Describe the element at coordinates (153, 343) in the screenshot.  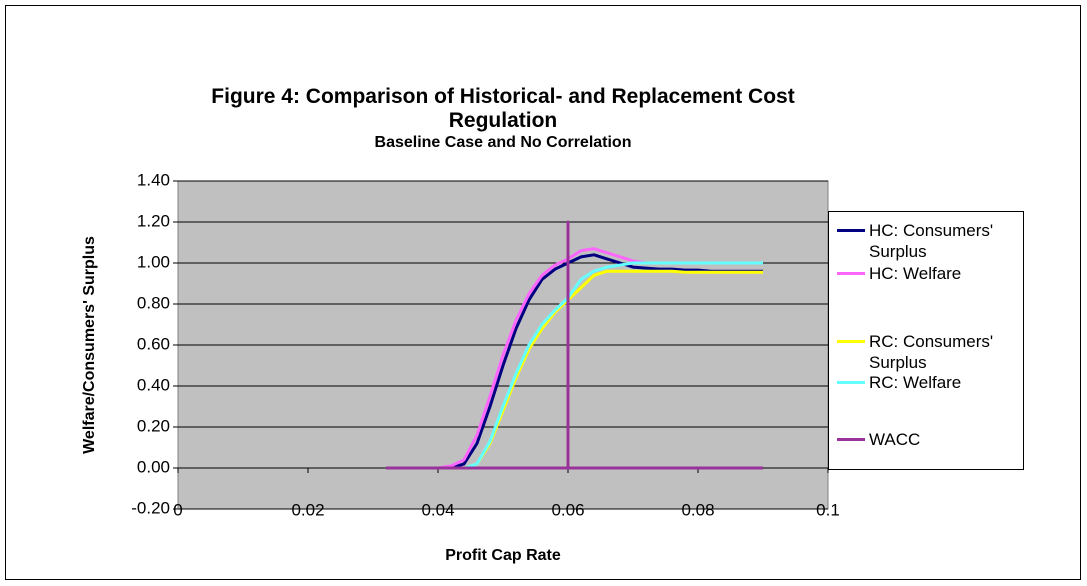
I see `y-tick-label: 0.60` at that location.